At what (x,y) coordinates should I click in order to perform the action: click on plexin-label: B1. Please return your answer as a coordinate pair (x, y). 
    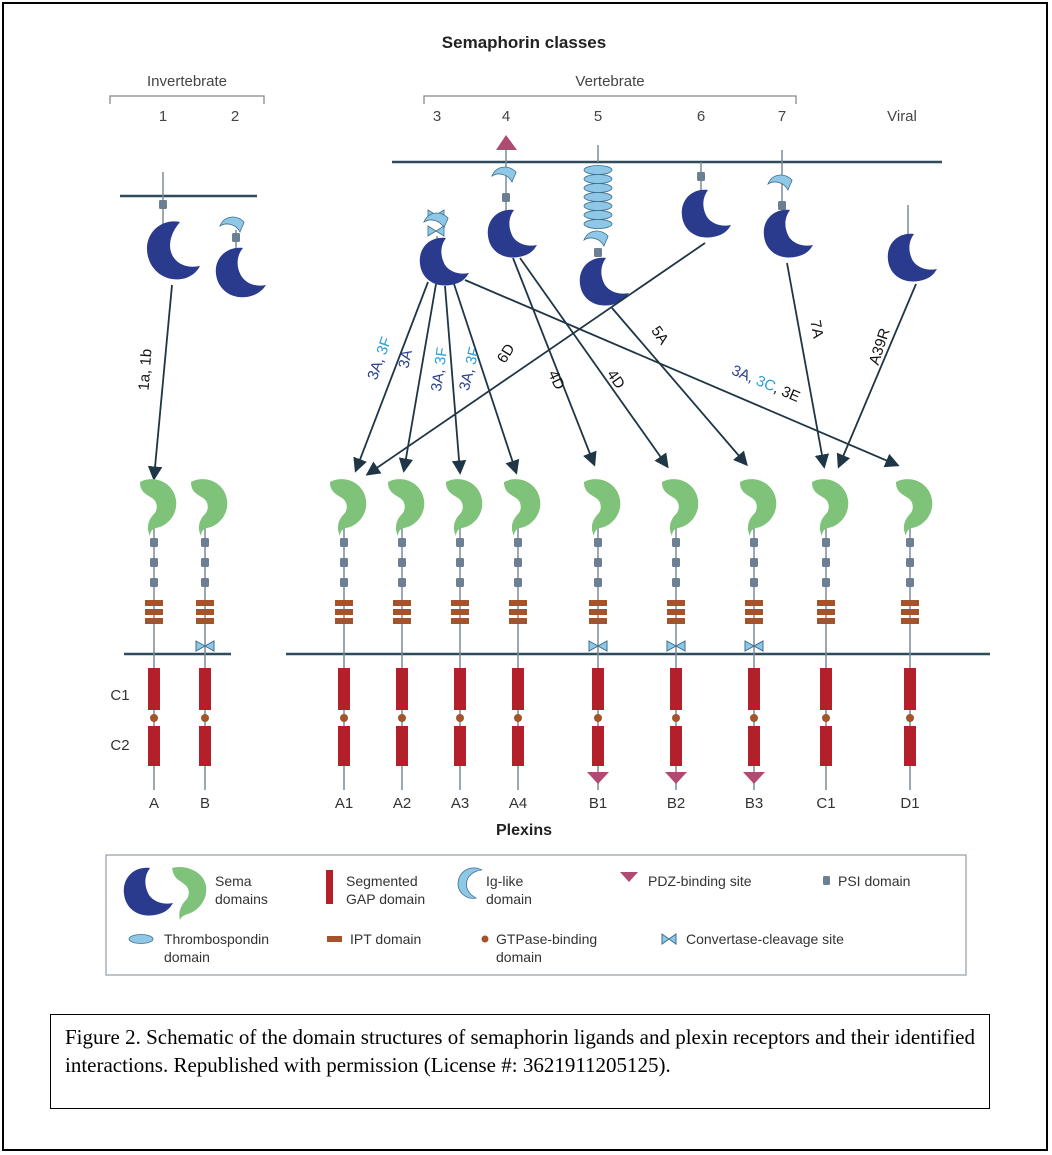
    Looking at the image, I should click on (598, 803).